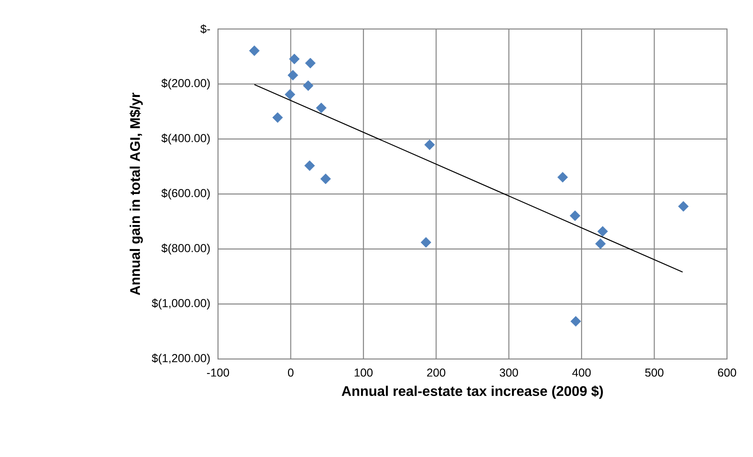 This screenshot has width=753, height=457. I want to click on x-tick-label: 0, so click(291, 372).